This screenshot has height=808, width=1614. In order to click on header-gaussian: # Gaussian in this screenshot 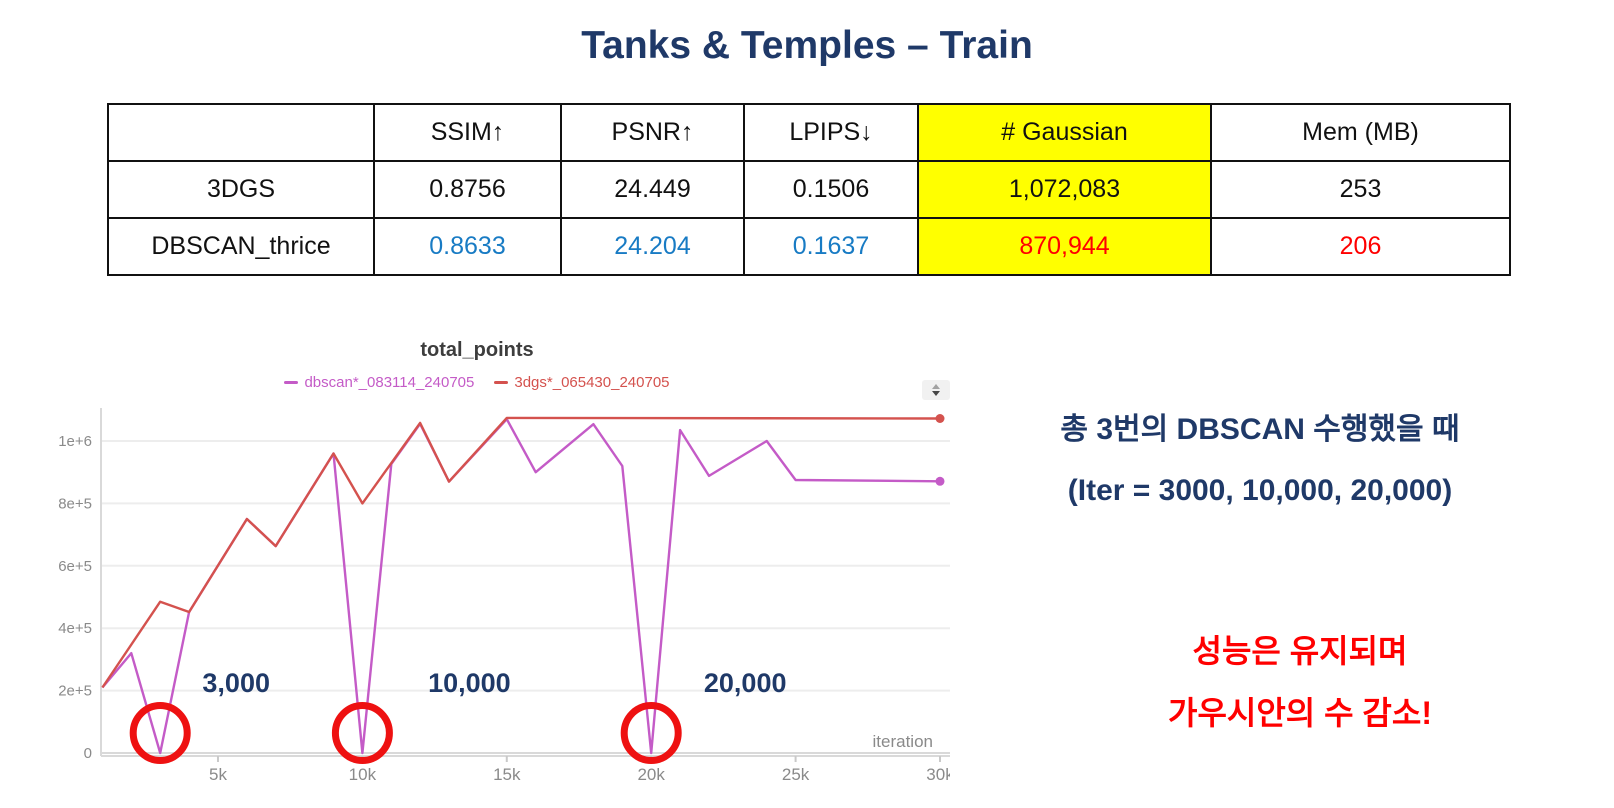, I will do `click(1064, 132)`.